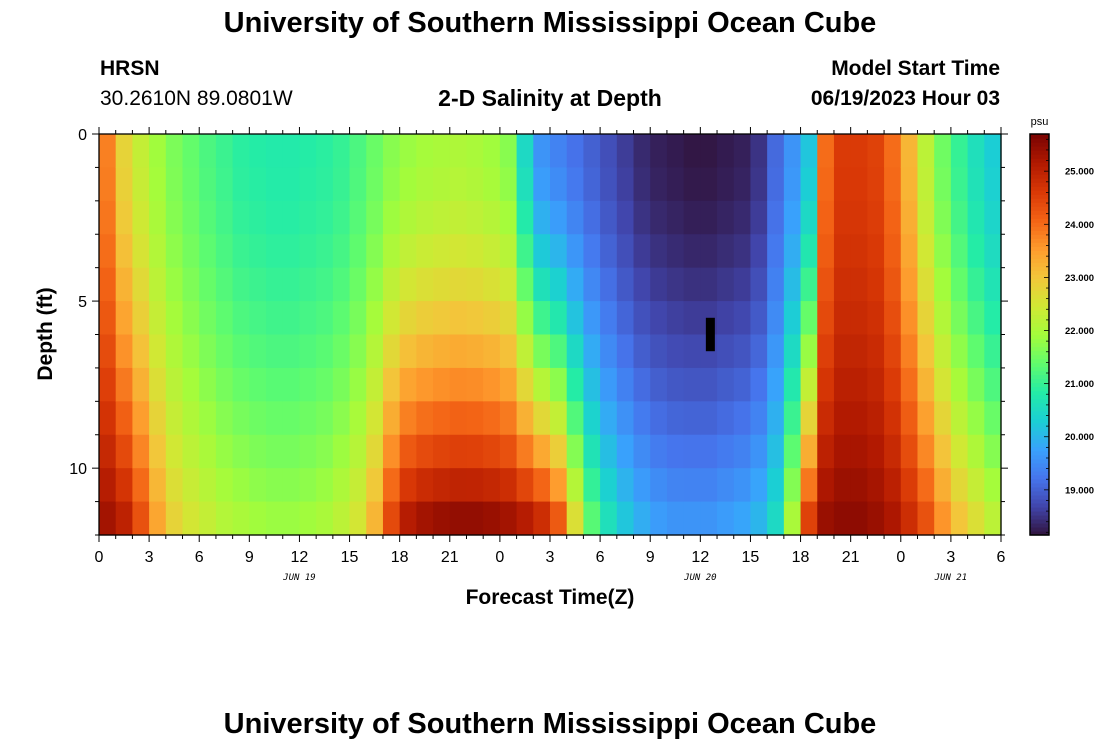 The width and height of the screenshot is (1100, 750). Describe the element at coordinates (1079, 437) in the screenshot. I see `colorbar-tick-label: 20.000` at that location.